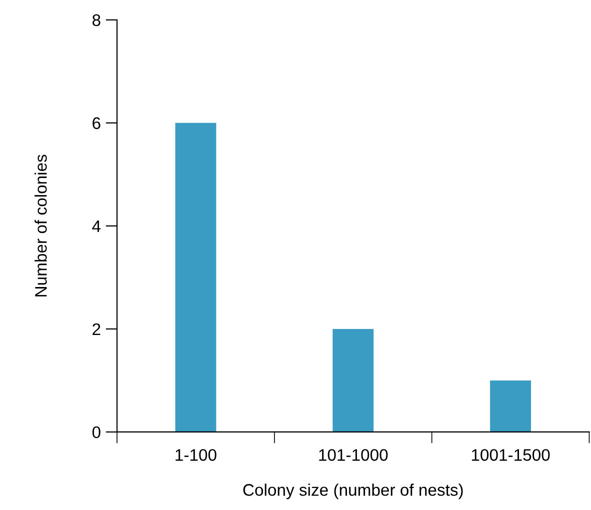 The image size is (591, 510). Describe the element at coordinates (96, 226) in the screenshot. I see `y-tick-label: 4` at that location.